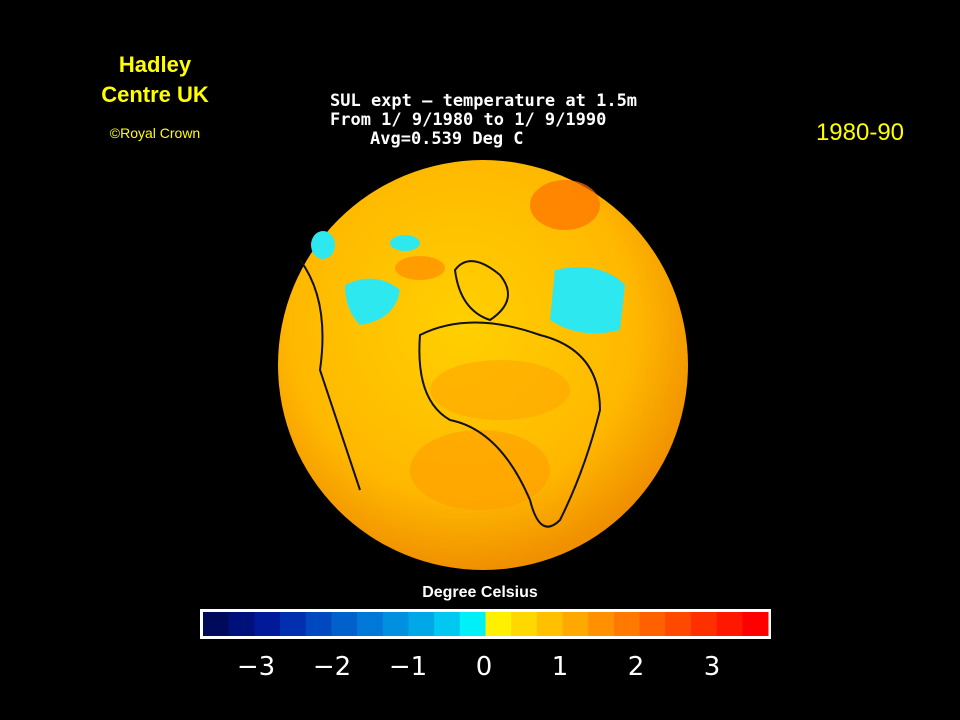 Image resolution: width=960 pixels, height=720 pixels. What do you see at coordinates (155, 133) in the screenshot?
I see `credit: ©Royal Crown` at bounding box center [155, 133].